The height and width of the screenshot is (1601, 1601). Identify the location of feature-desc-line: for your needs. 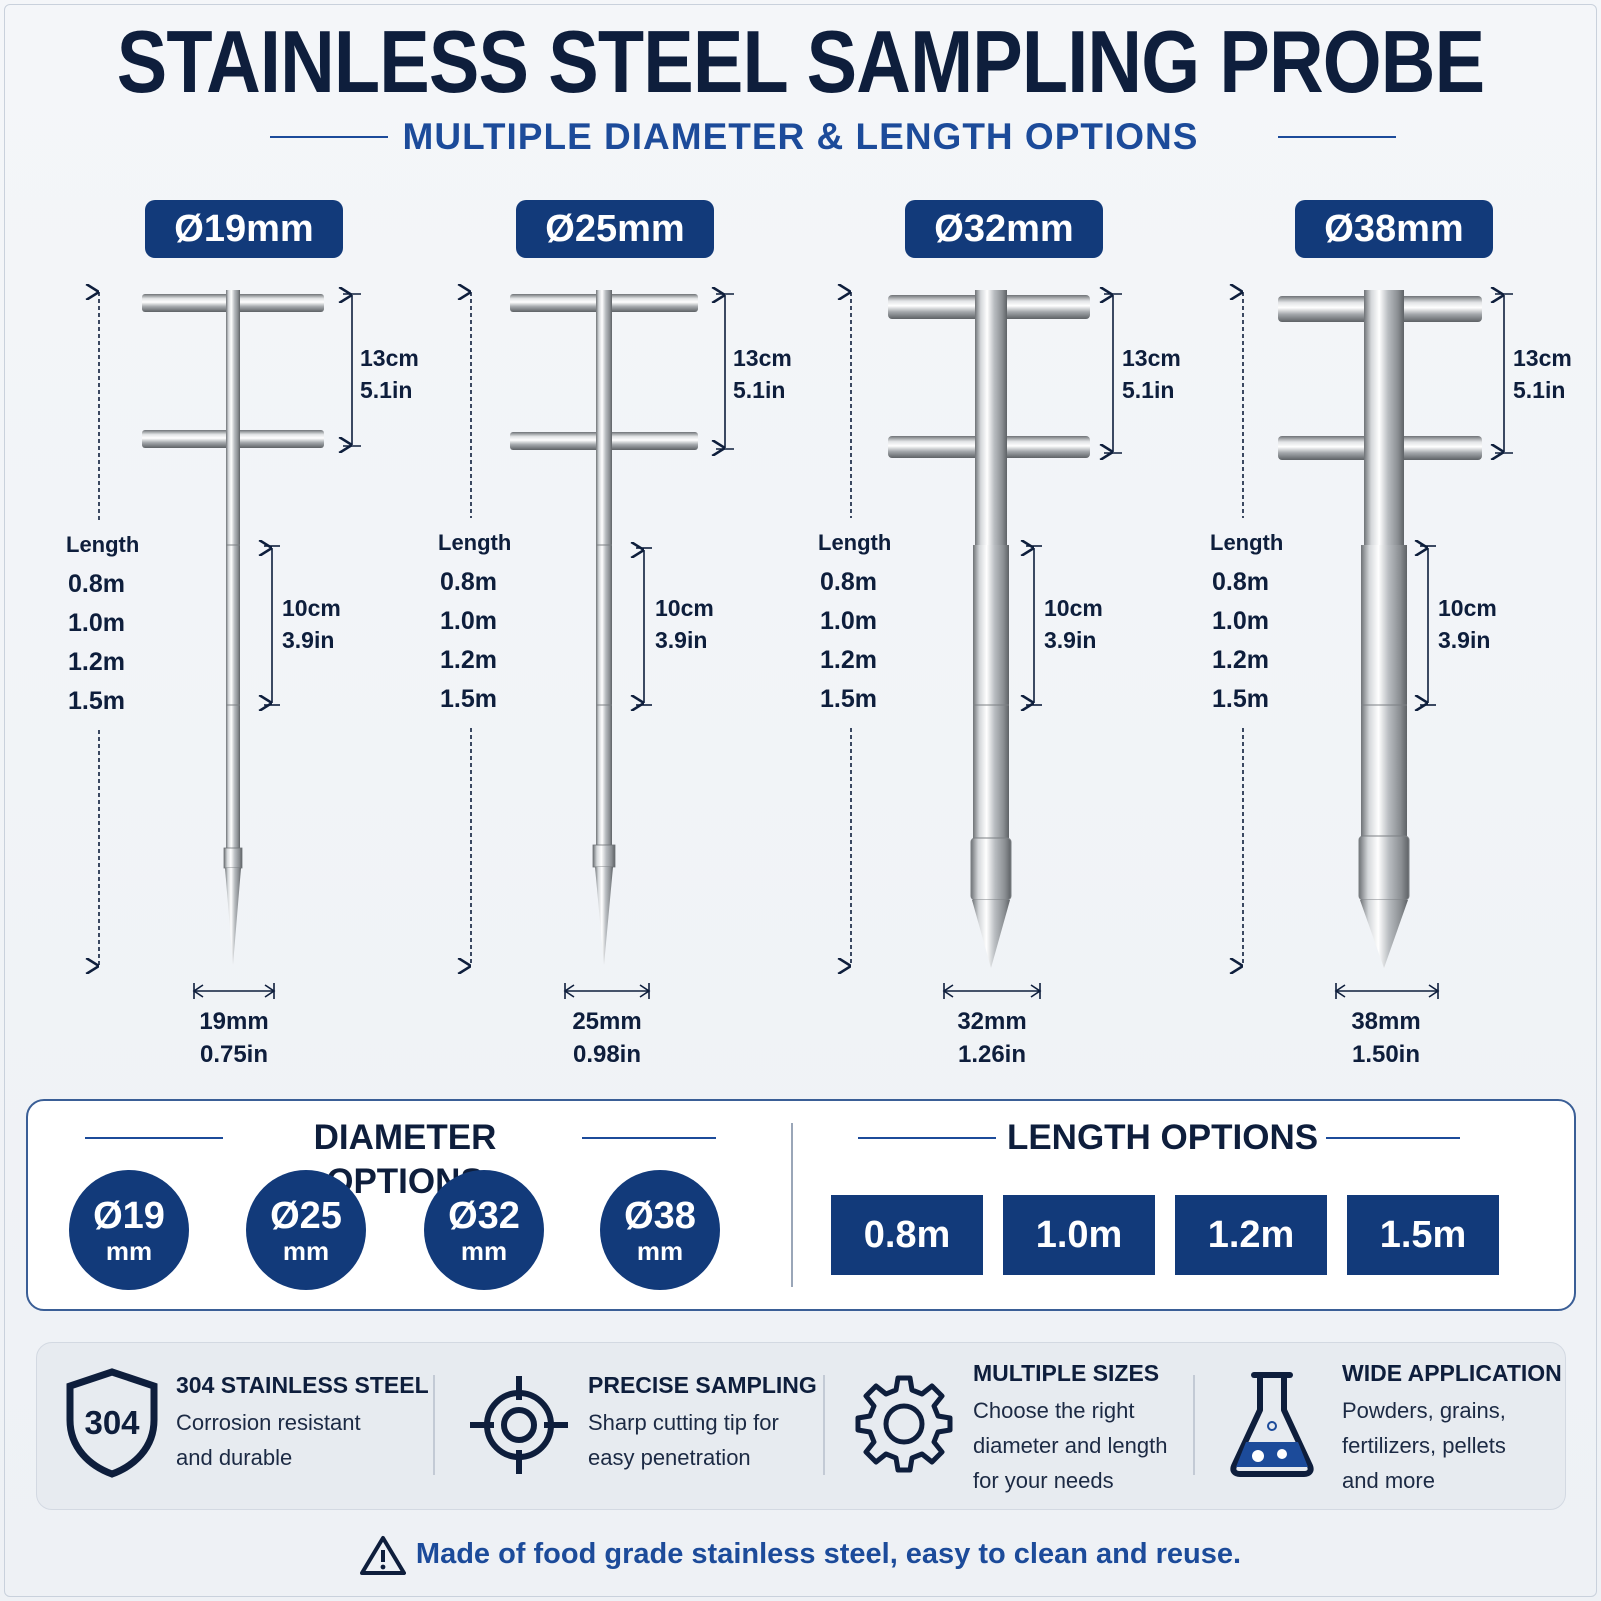
(1043, 1480).